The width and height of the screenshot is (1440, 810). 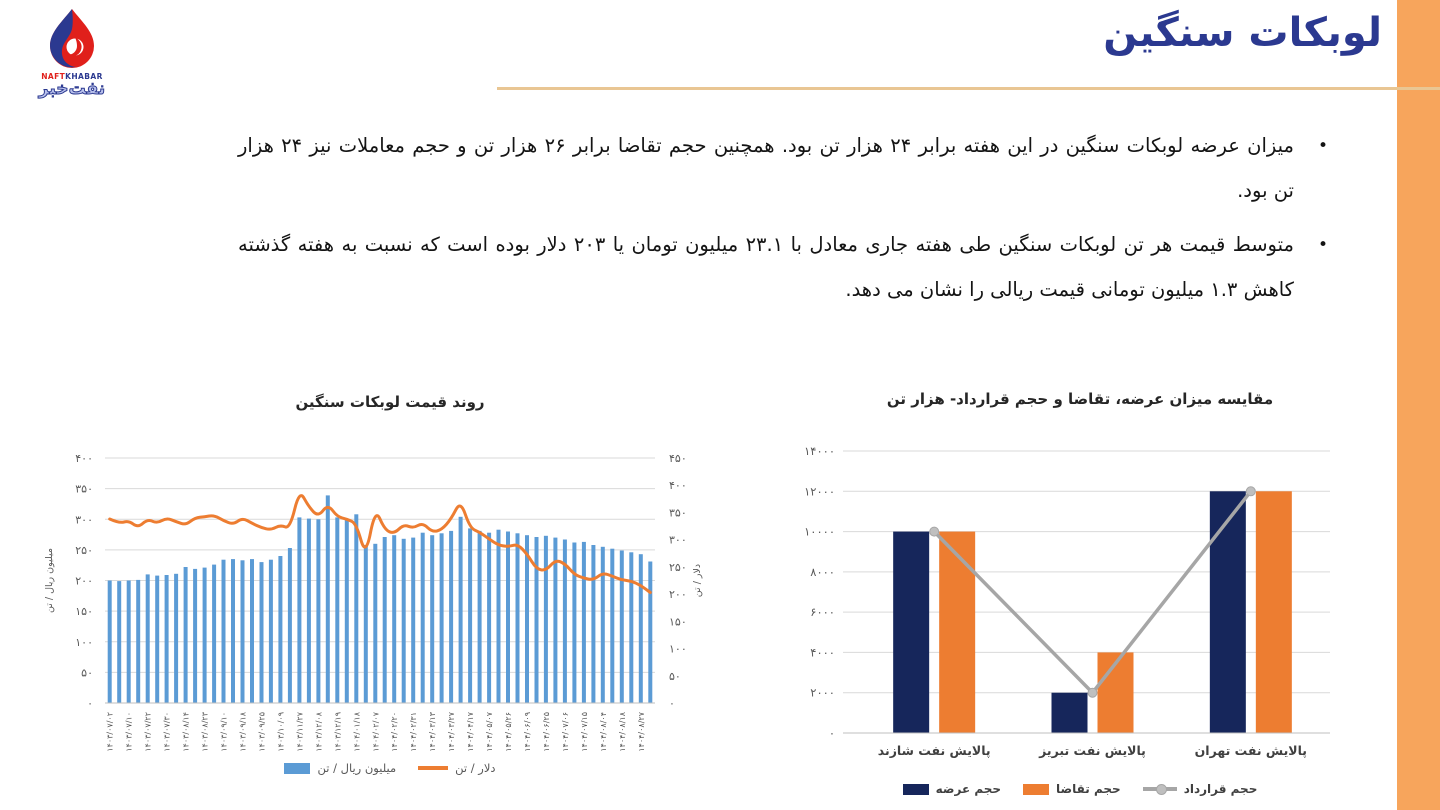 What do you see at coordinates (622, 731) in the screenshot?
I see `x-axis-date-label: ۱۴۰۴/۰۸/۱۸` at bounding box center [622, 731].